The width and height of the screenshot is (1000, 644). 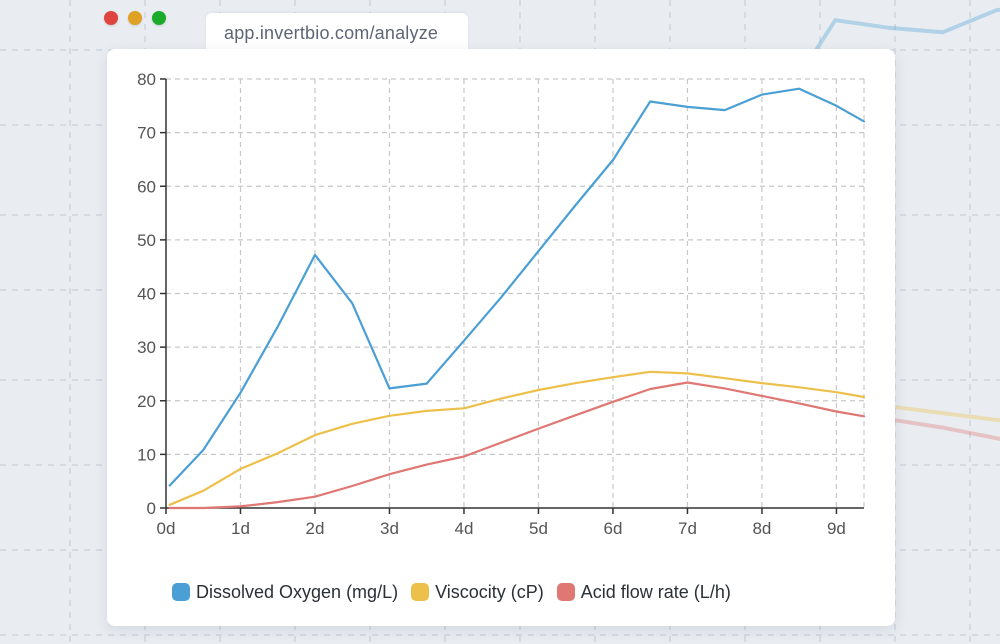 I want to click on legend-item-viscosity: Viscocity (cP), so click(x=477, y=592).